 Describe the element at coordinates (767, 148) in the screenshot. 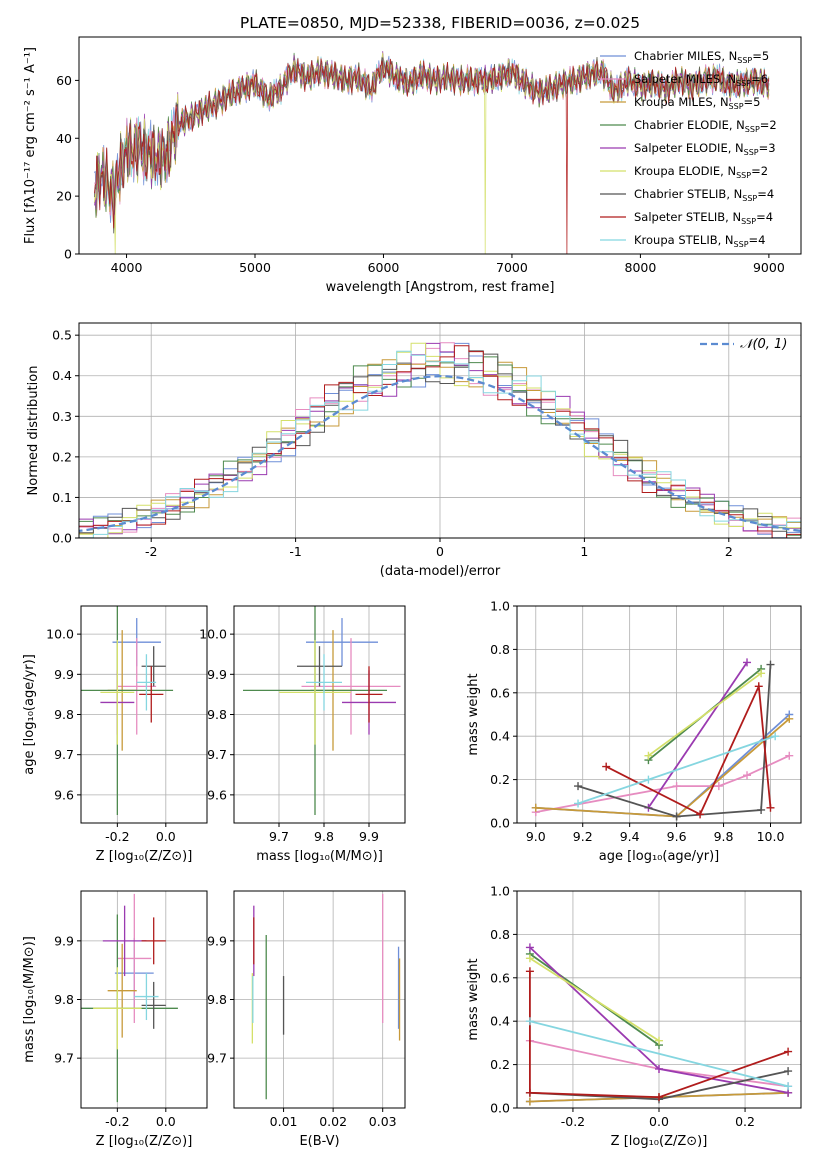

I see `legend-suffix: =3` at that location.